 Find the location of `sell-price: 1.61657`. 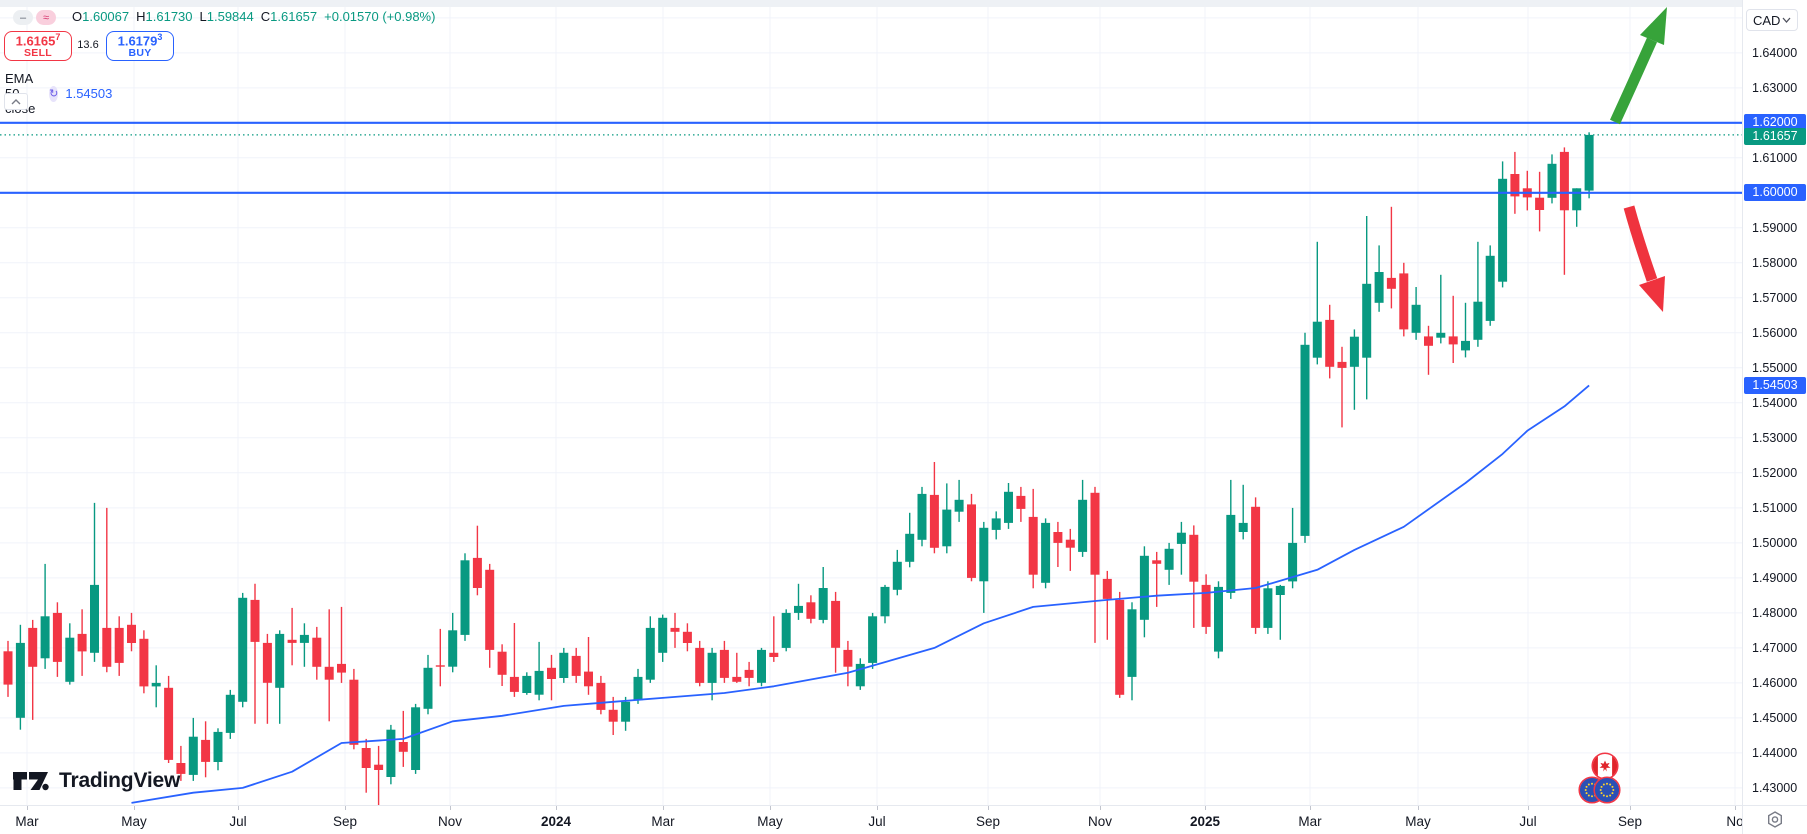

sell-price: 1.61657 is located at coordinates (38, 40).